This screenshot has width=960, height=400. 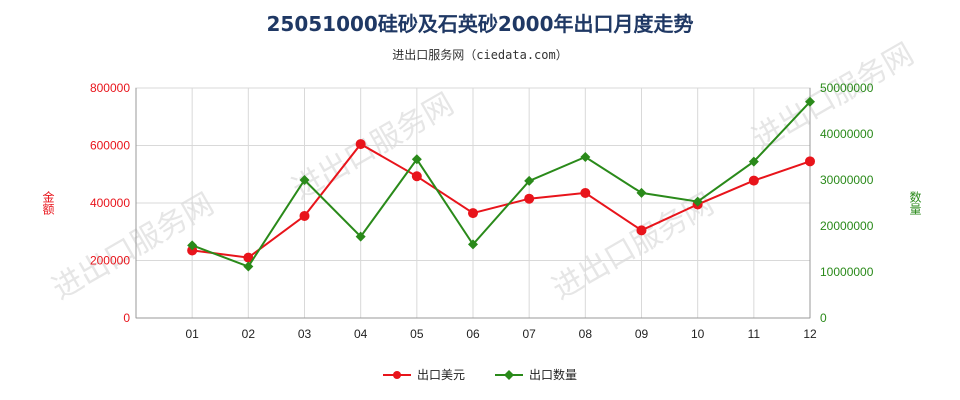 What do you see at coordinates (110, 88) in the screenshot?
I see `y-left-tick-label: 800000` at bounding box center [110, 88].